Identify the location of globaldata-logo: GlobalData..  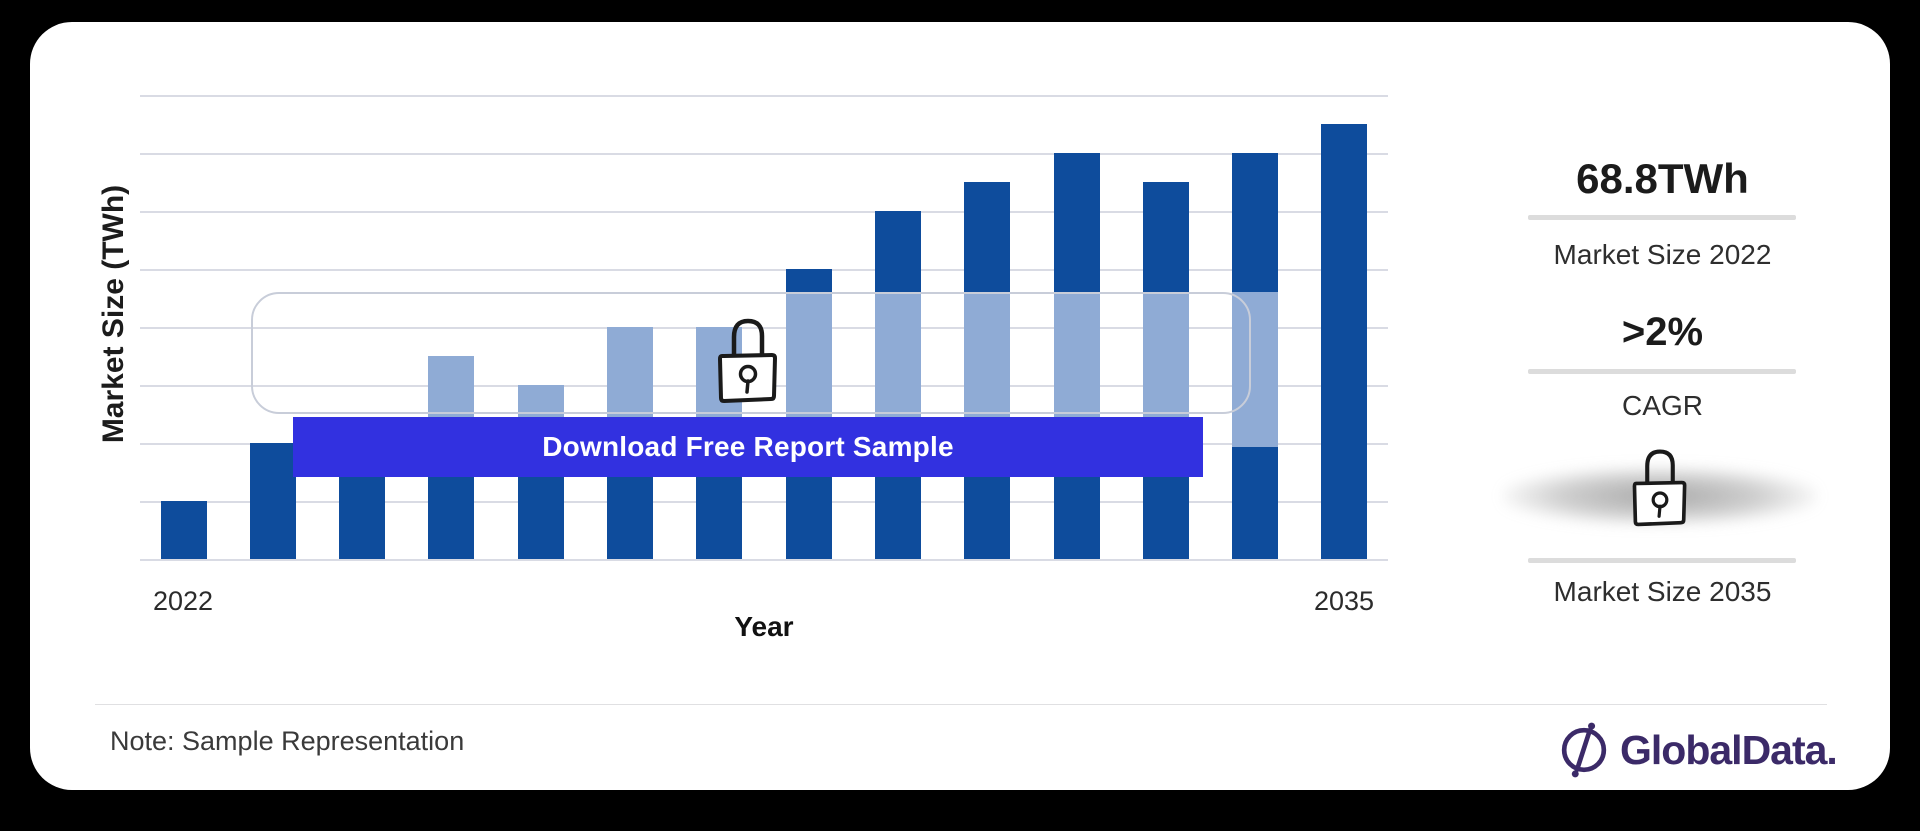
(1698, 750).